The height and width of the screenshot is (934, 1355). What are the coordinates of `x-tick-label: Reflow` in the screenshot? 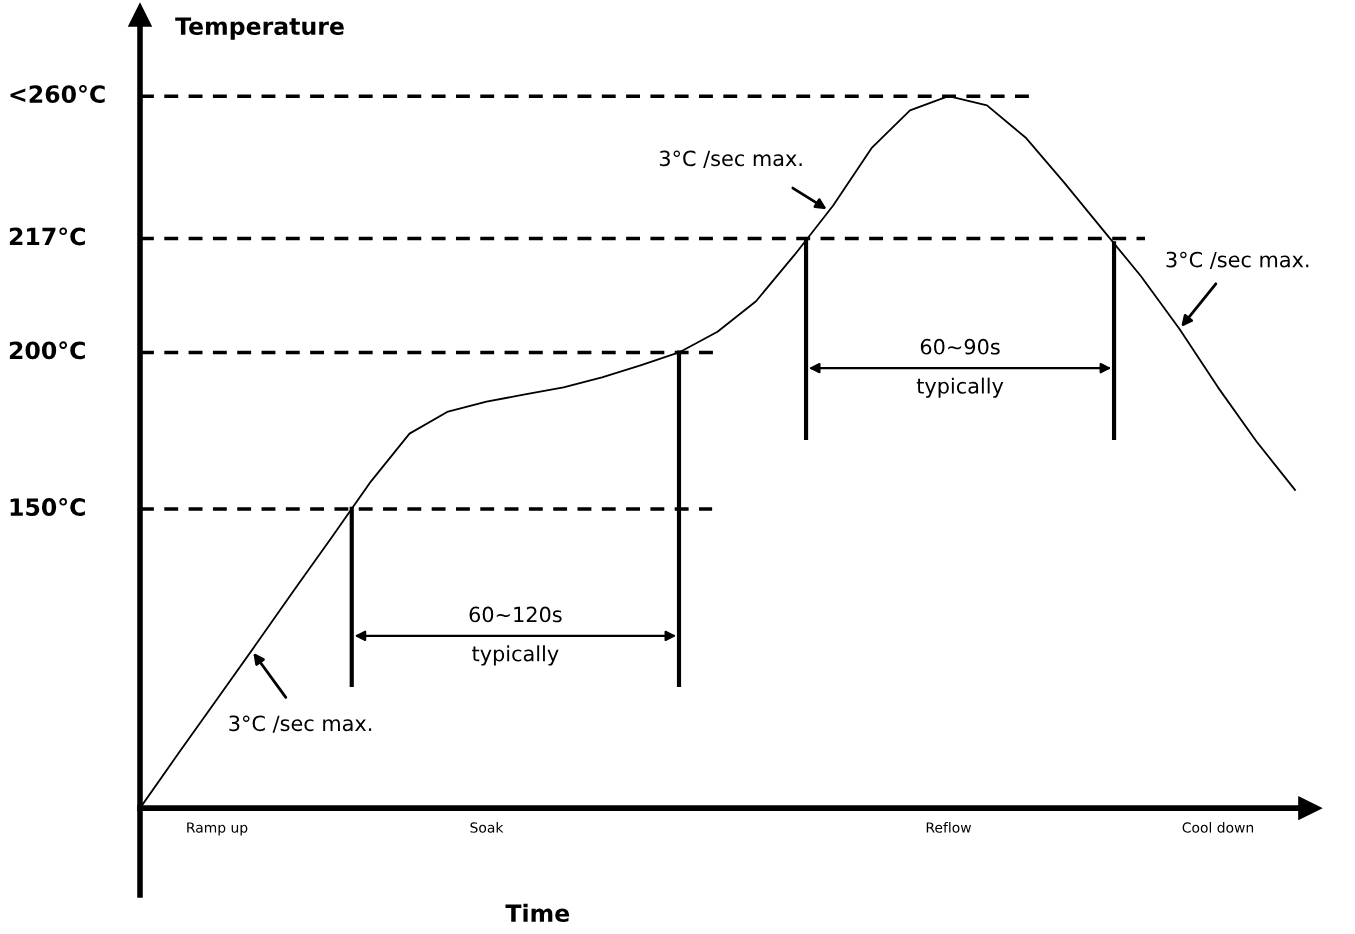 It's located at (948, 827).